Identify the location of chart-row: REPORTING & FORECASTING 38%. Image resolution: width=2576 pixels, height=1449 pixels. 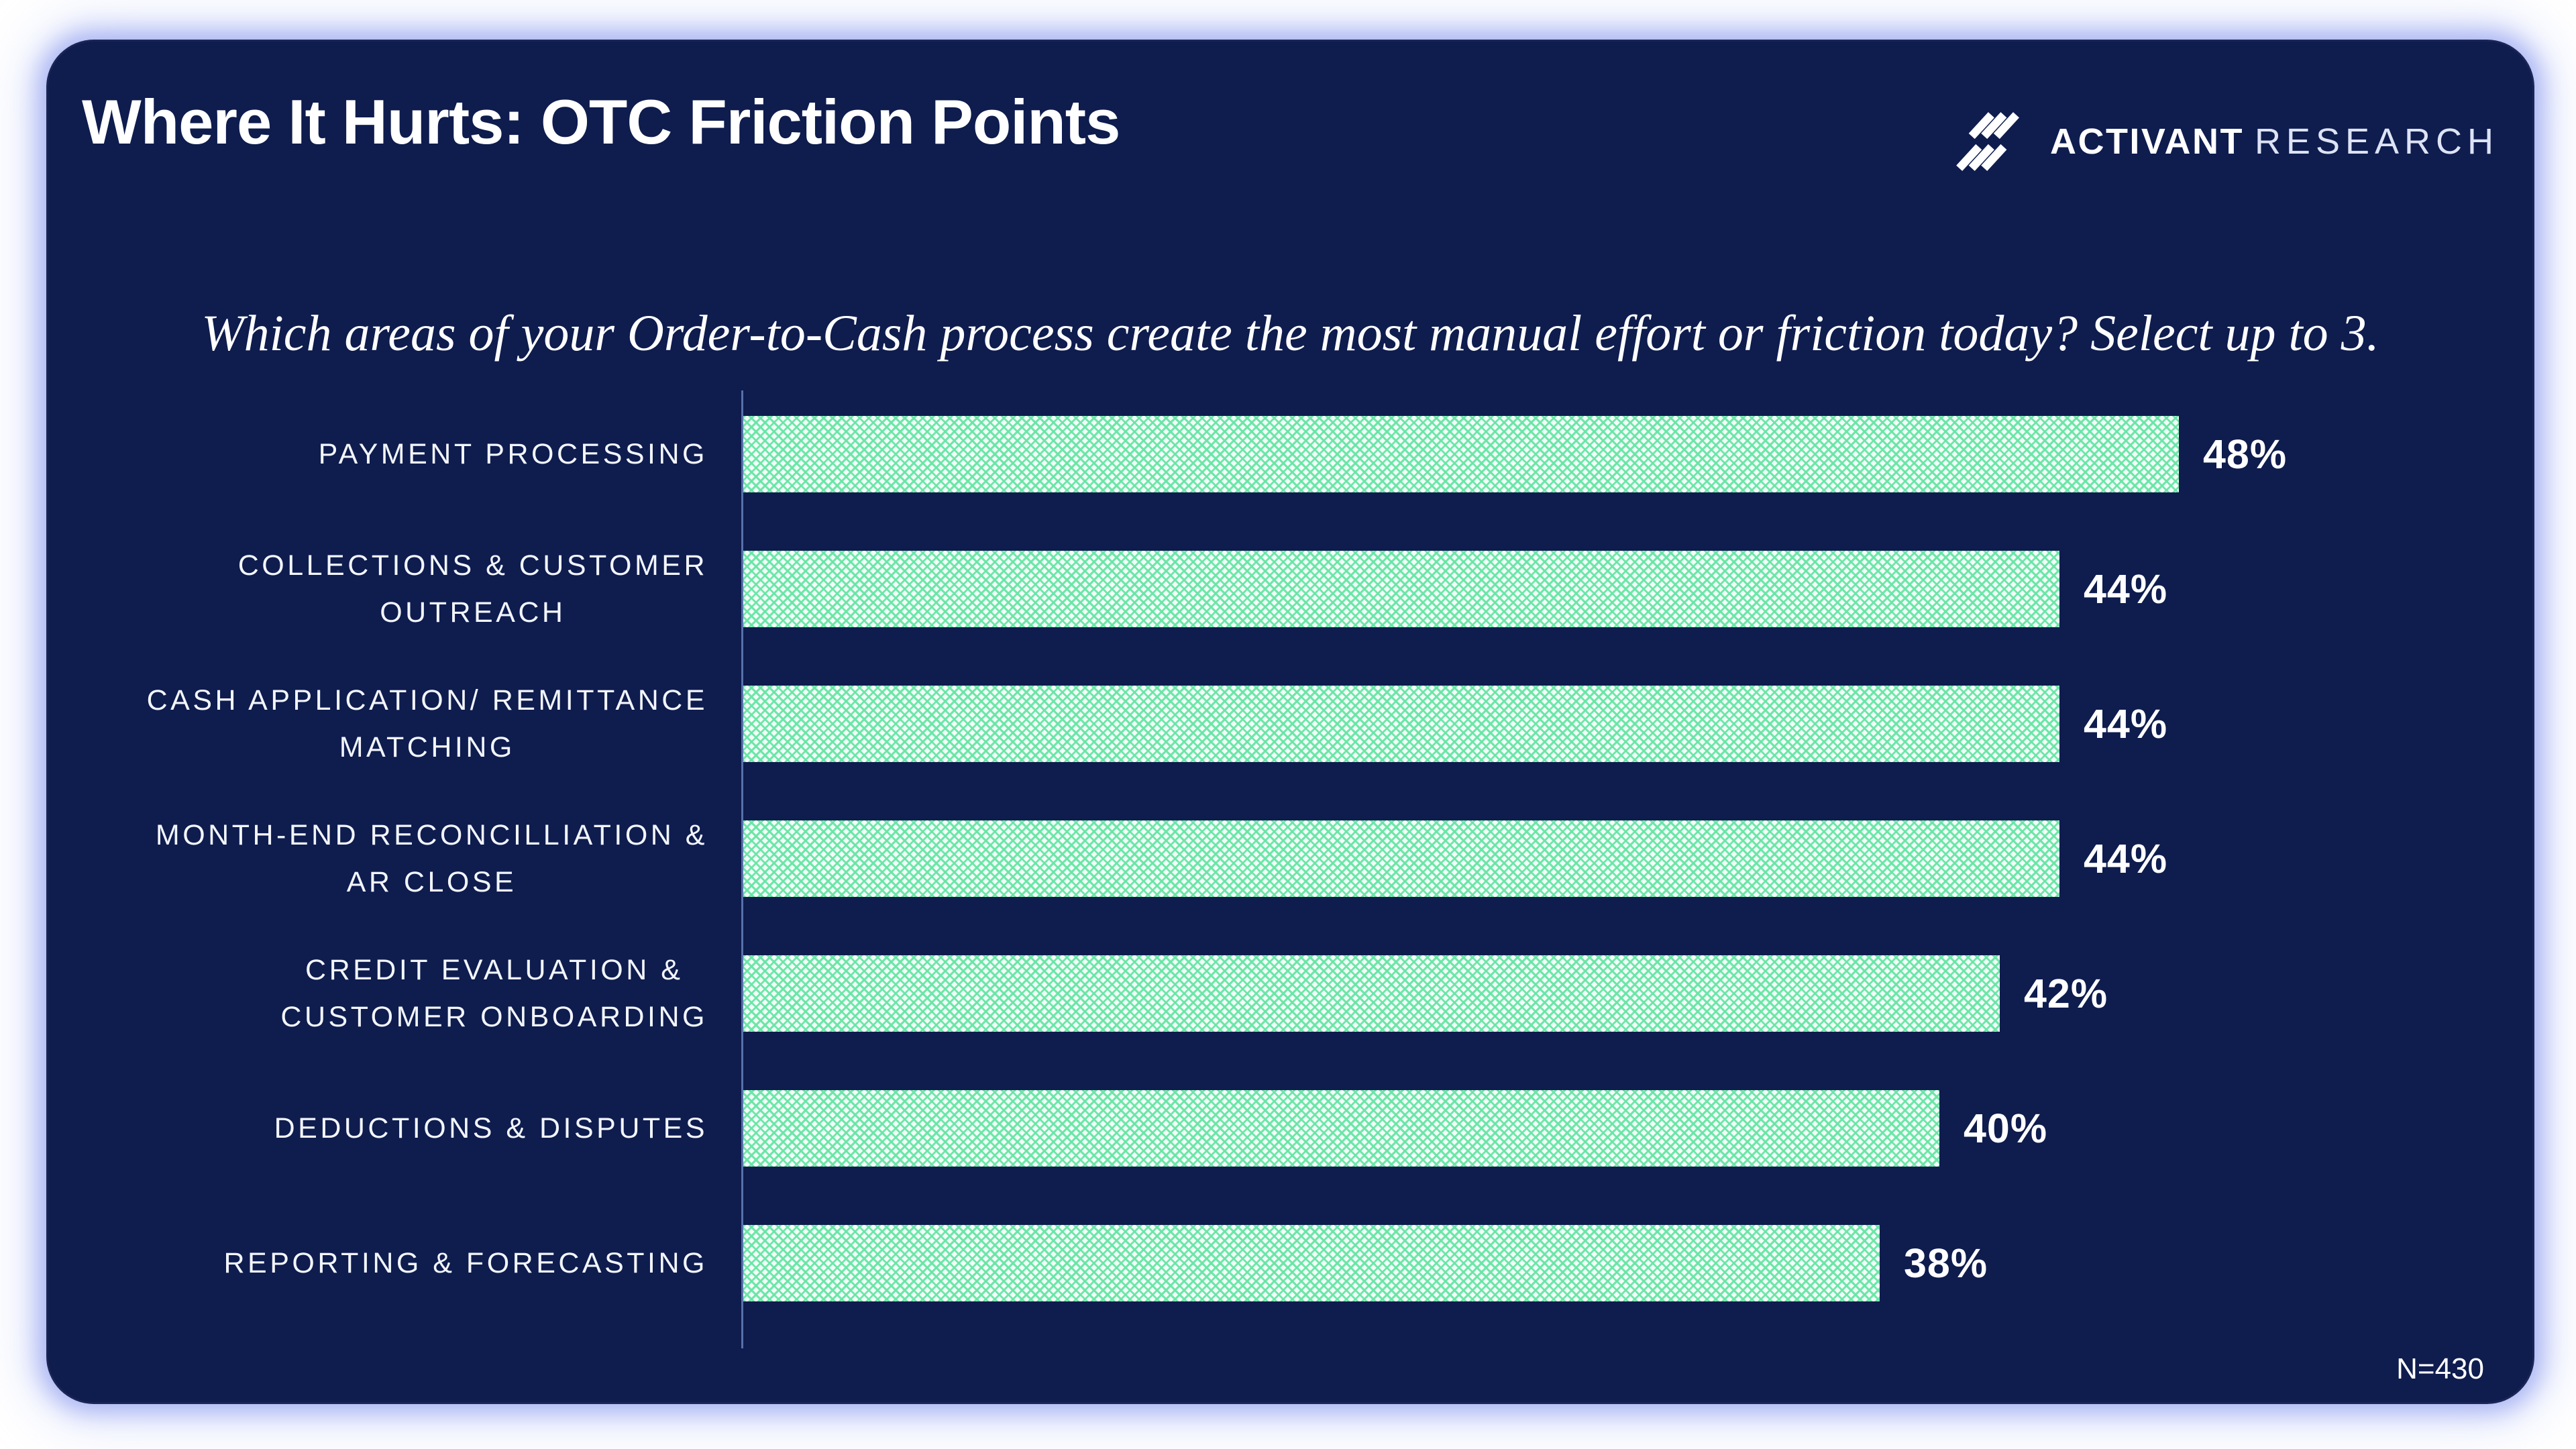
(1290, 1262).